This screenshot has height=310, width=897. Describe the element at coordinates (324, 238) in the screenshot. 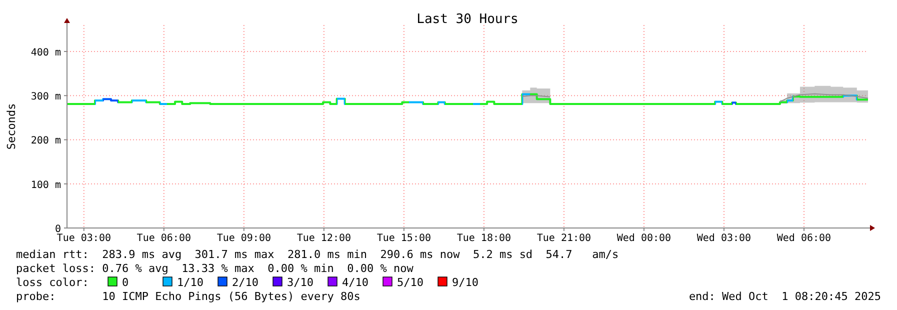

I see `x-tick-label: Tue 12:00` at that location.